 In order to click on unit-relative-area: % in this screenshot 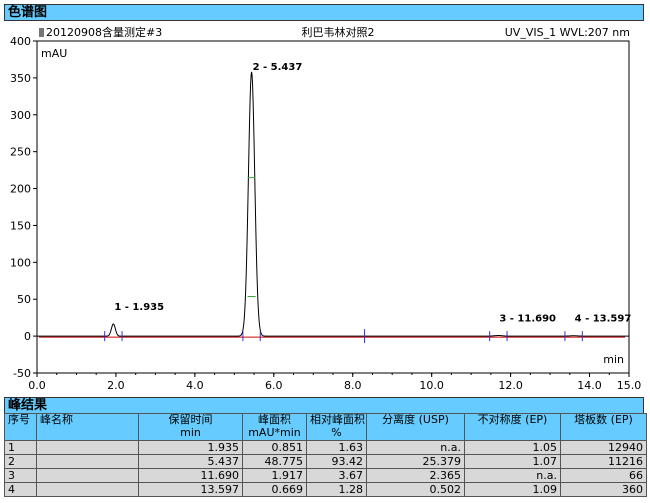, I will do `click(336, 434)`.